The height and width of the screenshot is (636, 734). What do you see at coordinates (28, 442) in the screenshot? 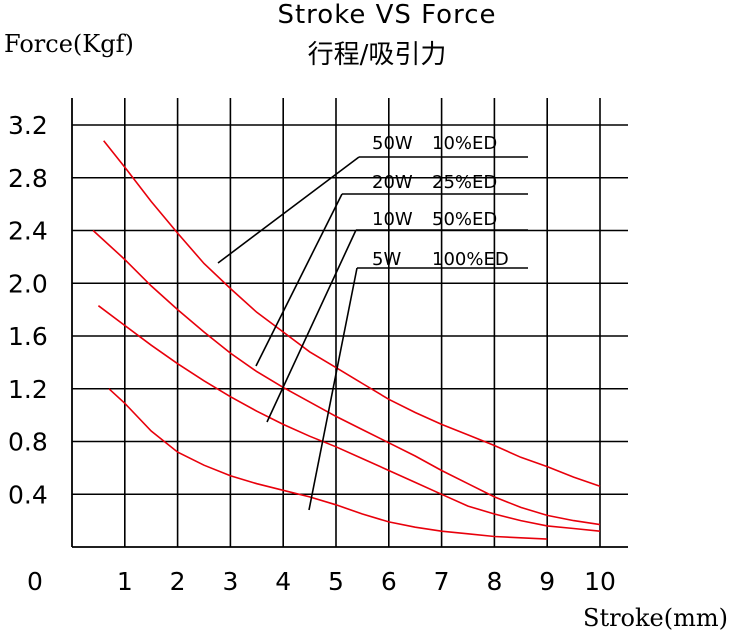
I see `y-tick-label: 0.8` at bounding box center [28, 442].